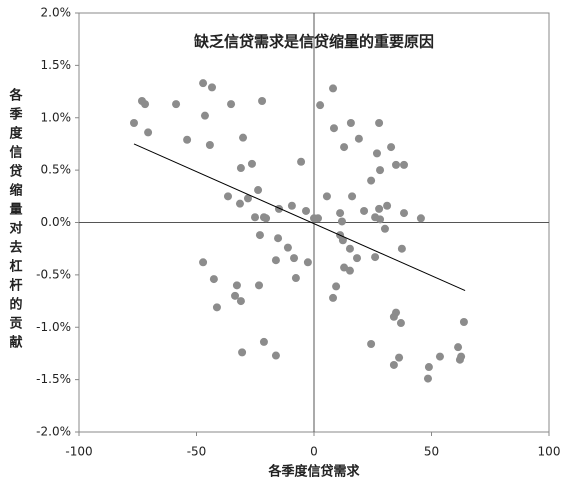 This screenshot has height=481, width=566. Describe the element at coordinates (53, 379) in the screenshot. I see `y-tick-label: -1.5%` at that location.